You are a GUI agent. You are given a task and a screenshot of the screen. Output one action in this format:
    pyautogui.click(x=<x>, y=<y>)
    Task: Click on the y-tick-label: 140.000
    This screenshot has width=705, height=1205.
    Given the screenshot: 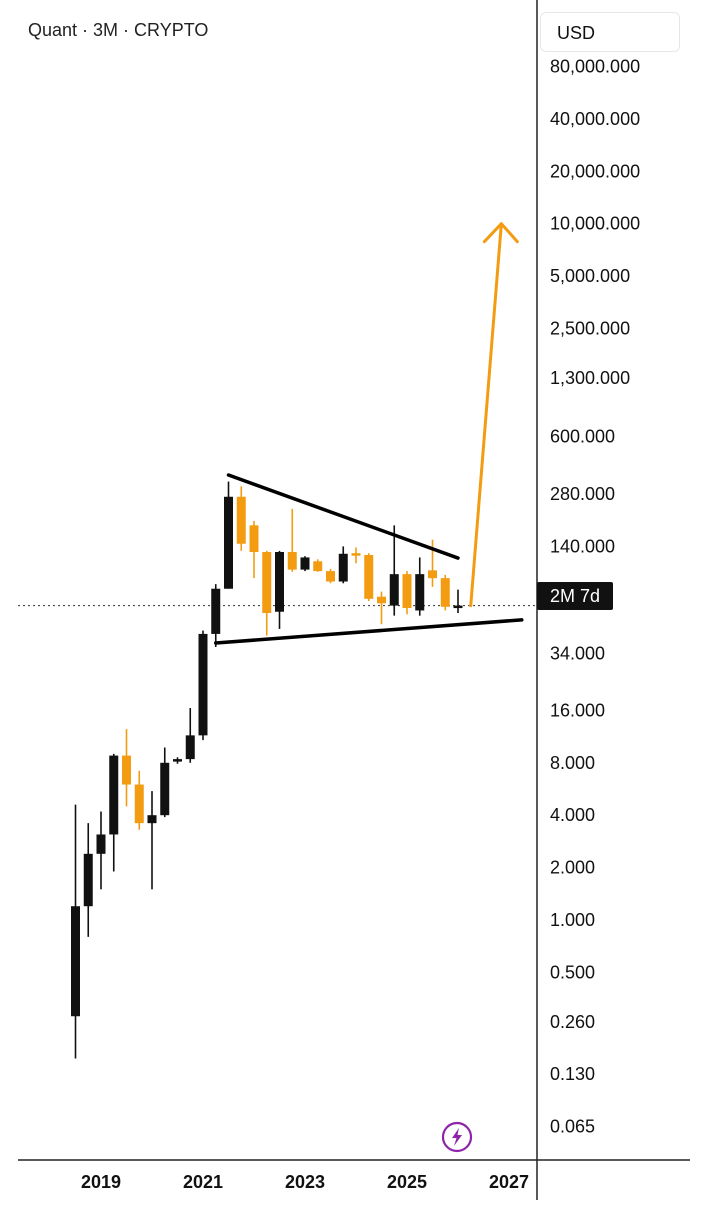 What is the action you would take?
    pyautogui.click(x=582, y=546)
    